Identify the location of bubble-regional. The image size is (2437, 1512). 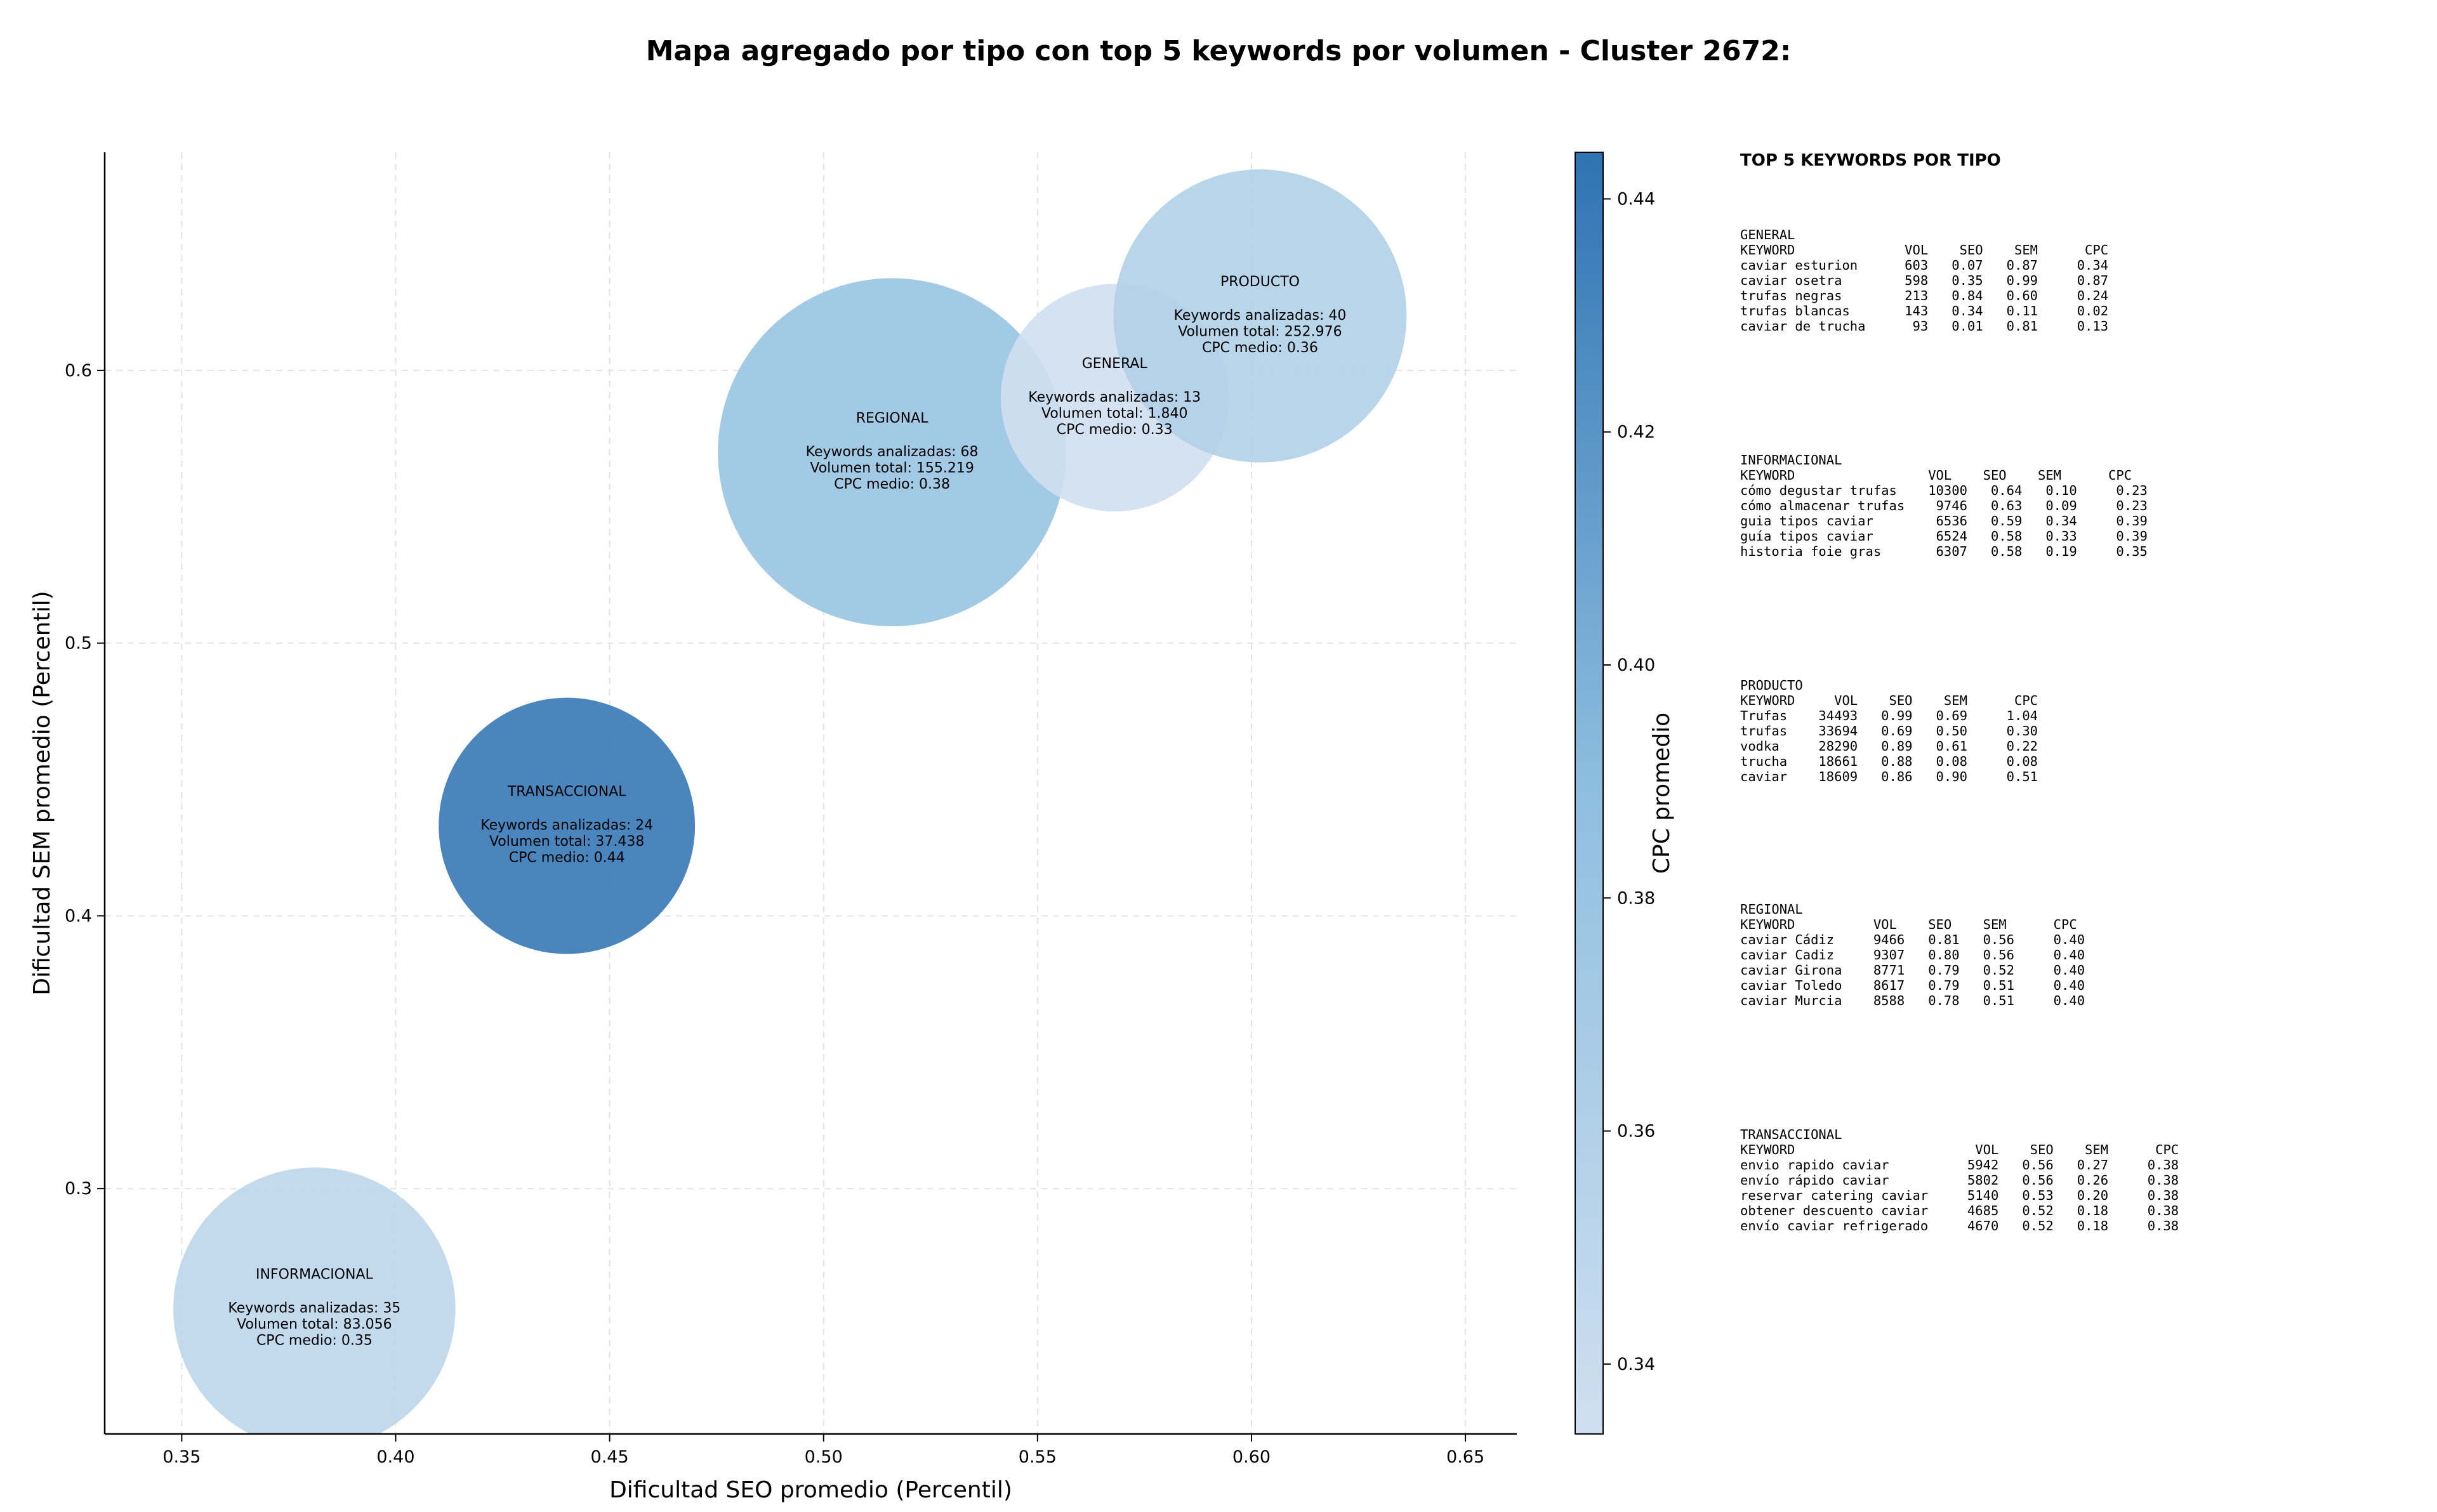
(892, 453).